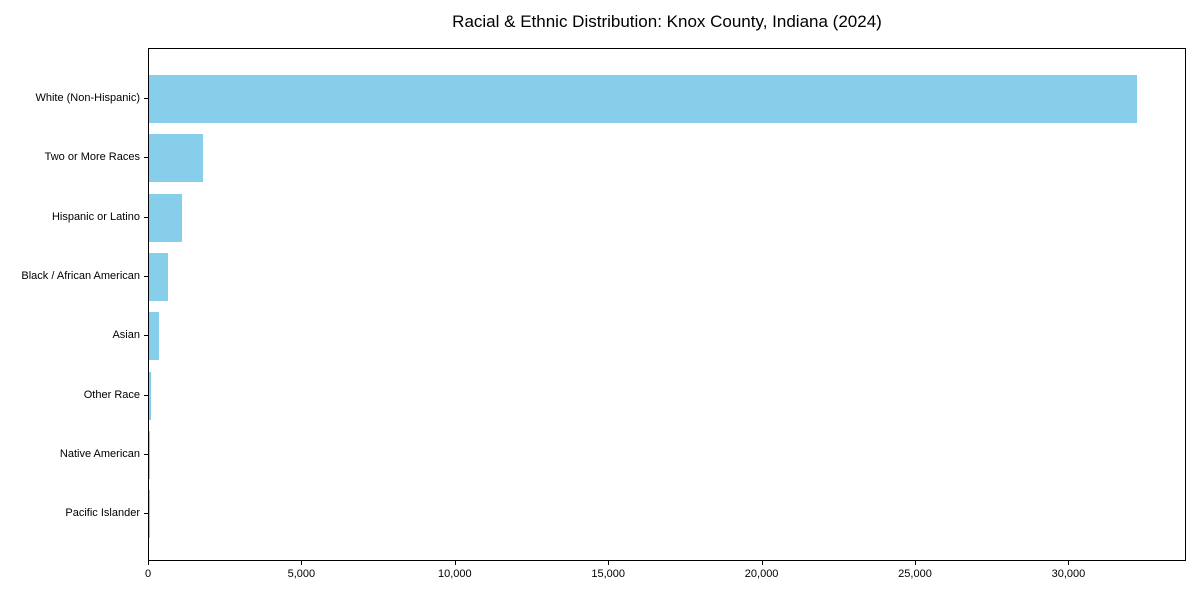  What do you see at coordinates (608, 574) in the screenshot?
I see `x-tick-label: 15,000` at bounding box center [608, 574].